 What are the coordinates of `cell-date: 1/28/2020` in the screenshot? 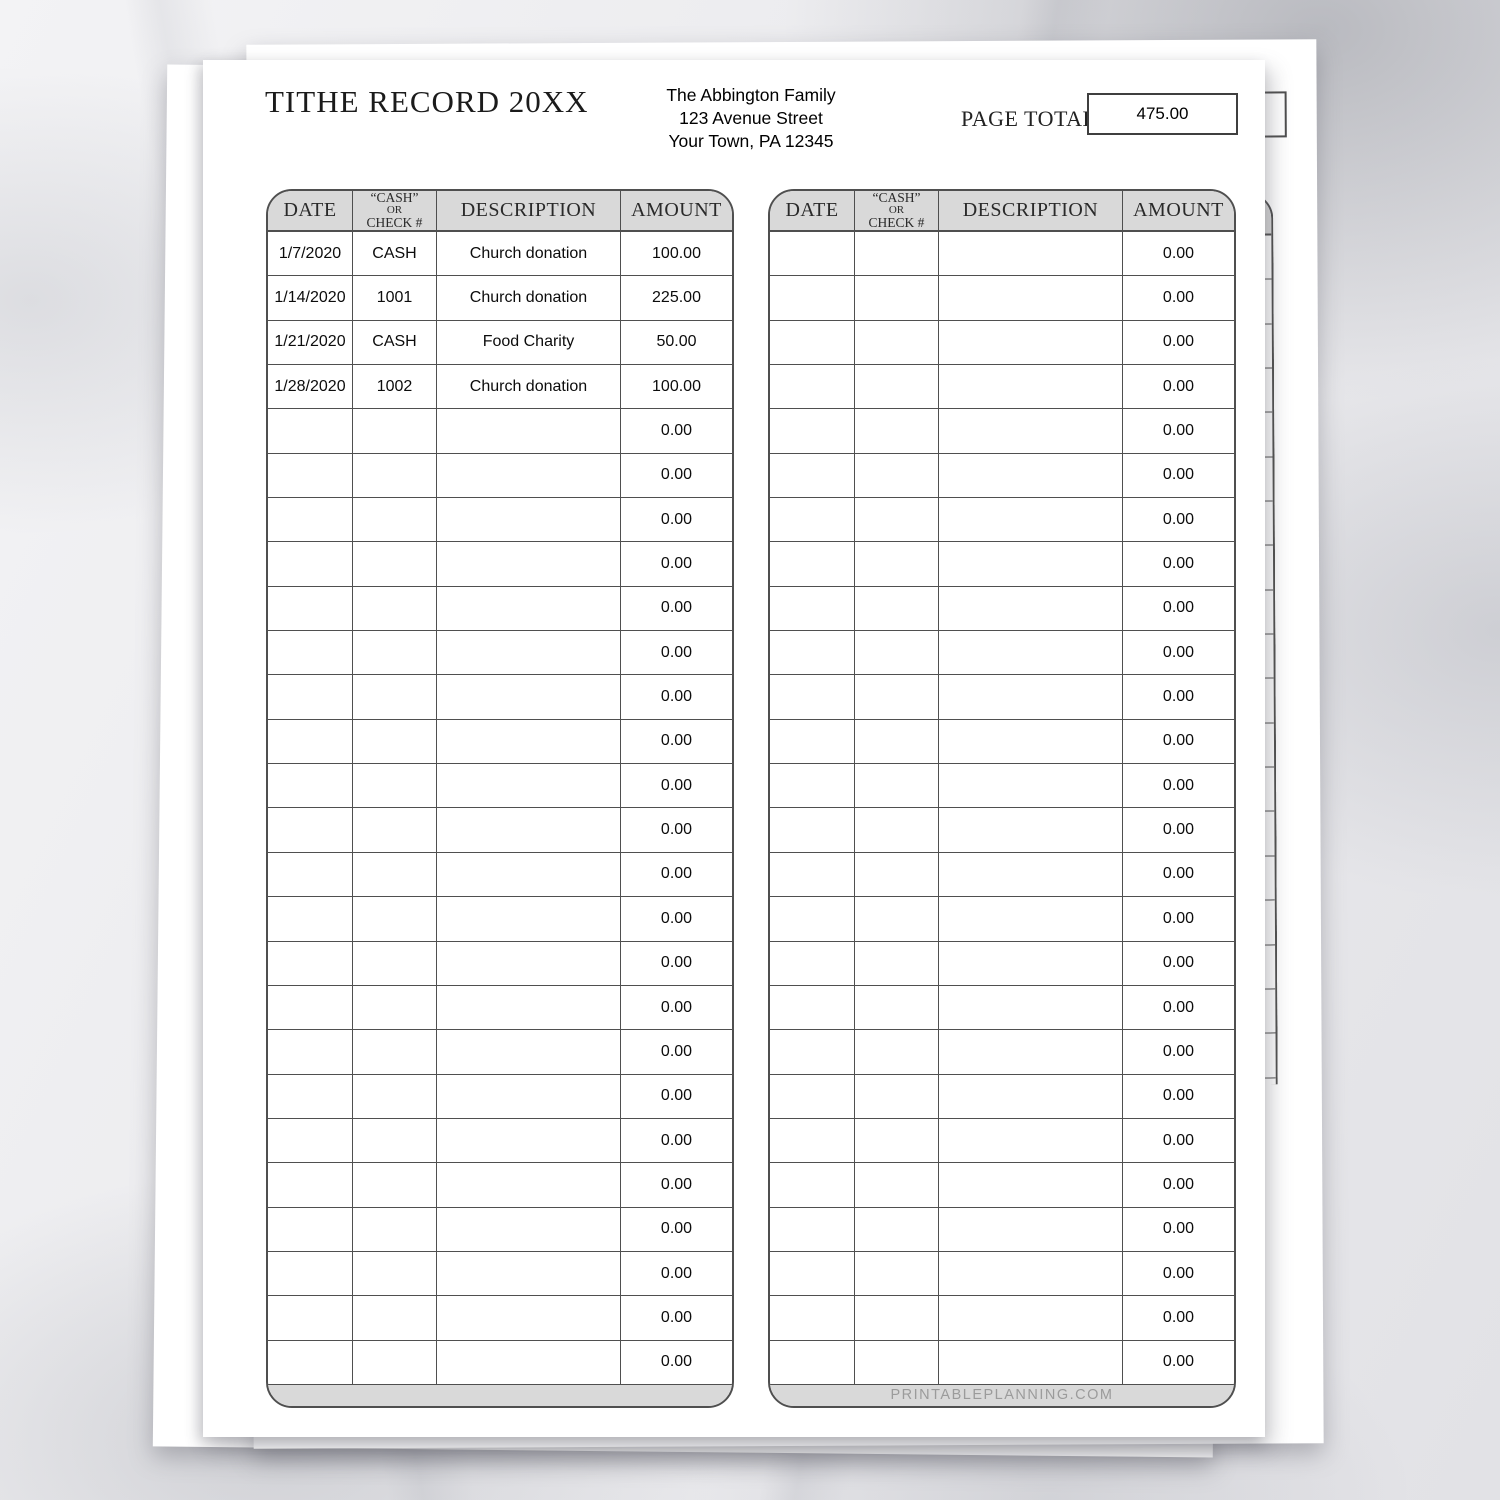 It's located at (310, 386).